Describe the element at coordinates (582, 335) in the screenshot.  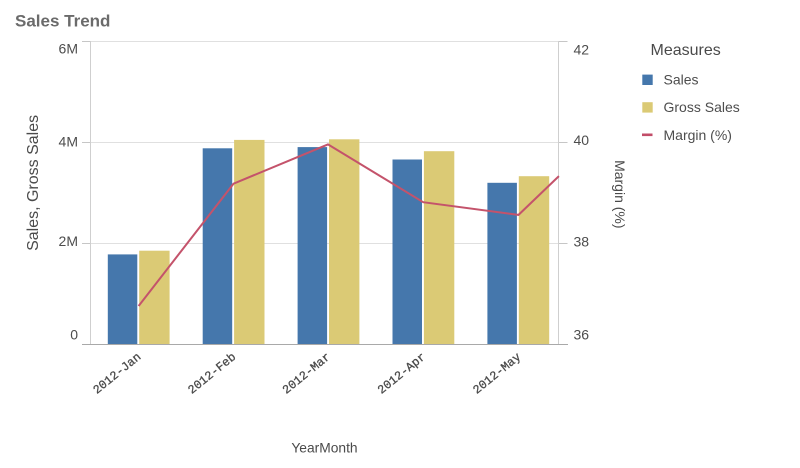
I see `svg-text: 36` at that location.